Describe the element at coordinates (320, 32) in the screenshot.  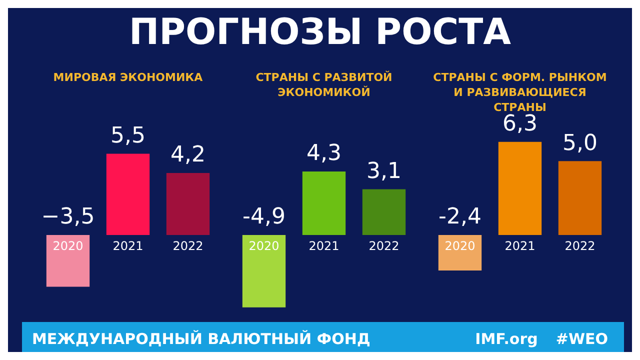
I see `text: ПРОГНОЗЫ РОСТА` at that location.